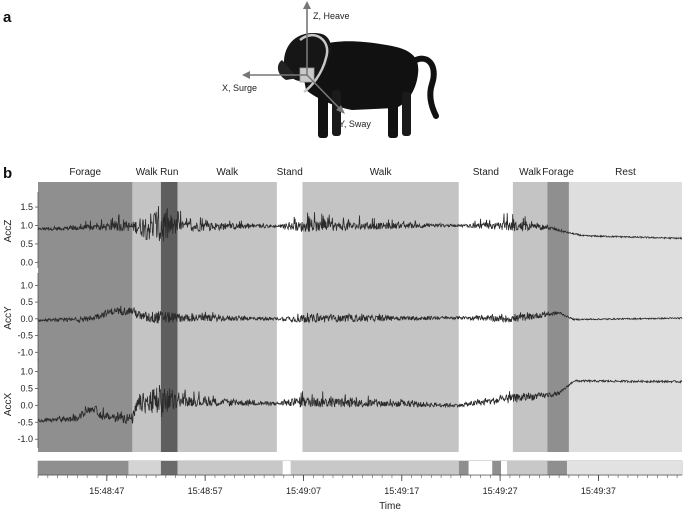  Describe the element at coordinates (239, 88) in the screenshot. I see `x-axis-label: X, Surge` at that location.